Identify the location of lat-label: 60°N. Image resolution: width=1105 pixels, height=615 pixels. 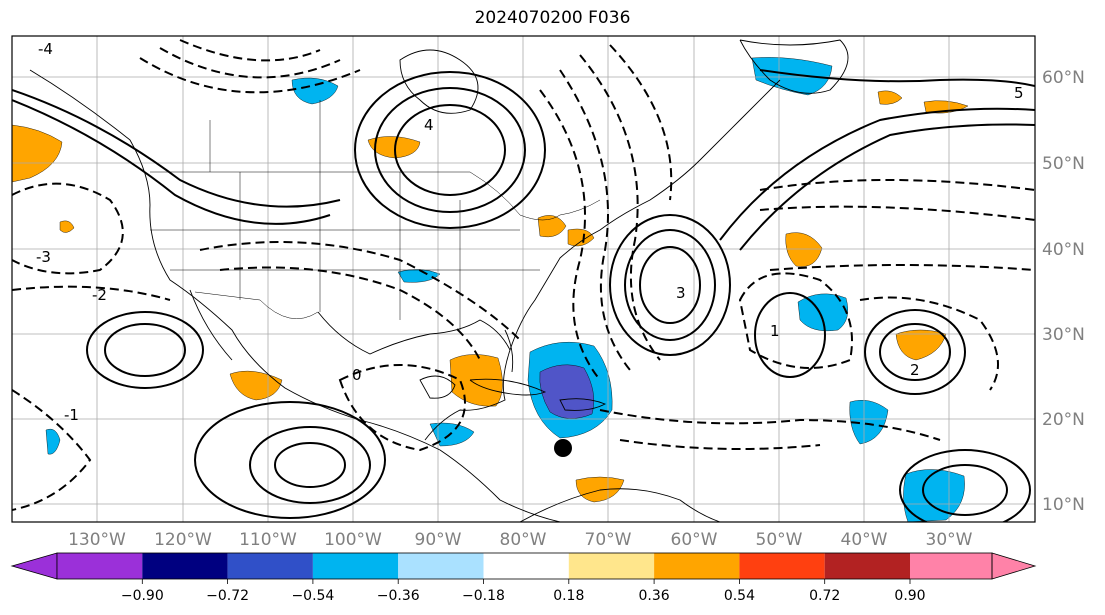
(1063, 78).